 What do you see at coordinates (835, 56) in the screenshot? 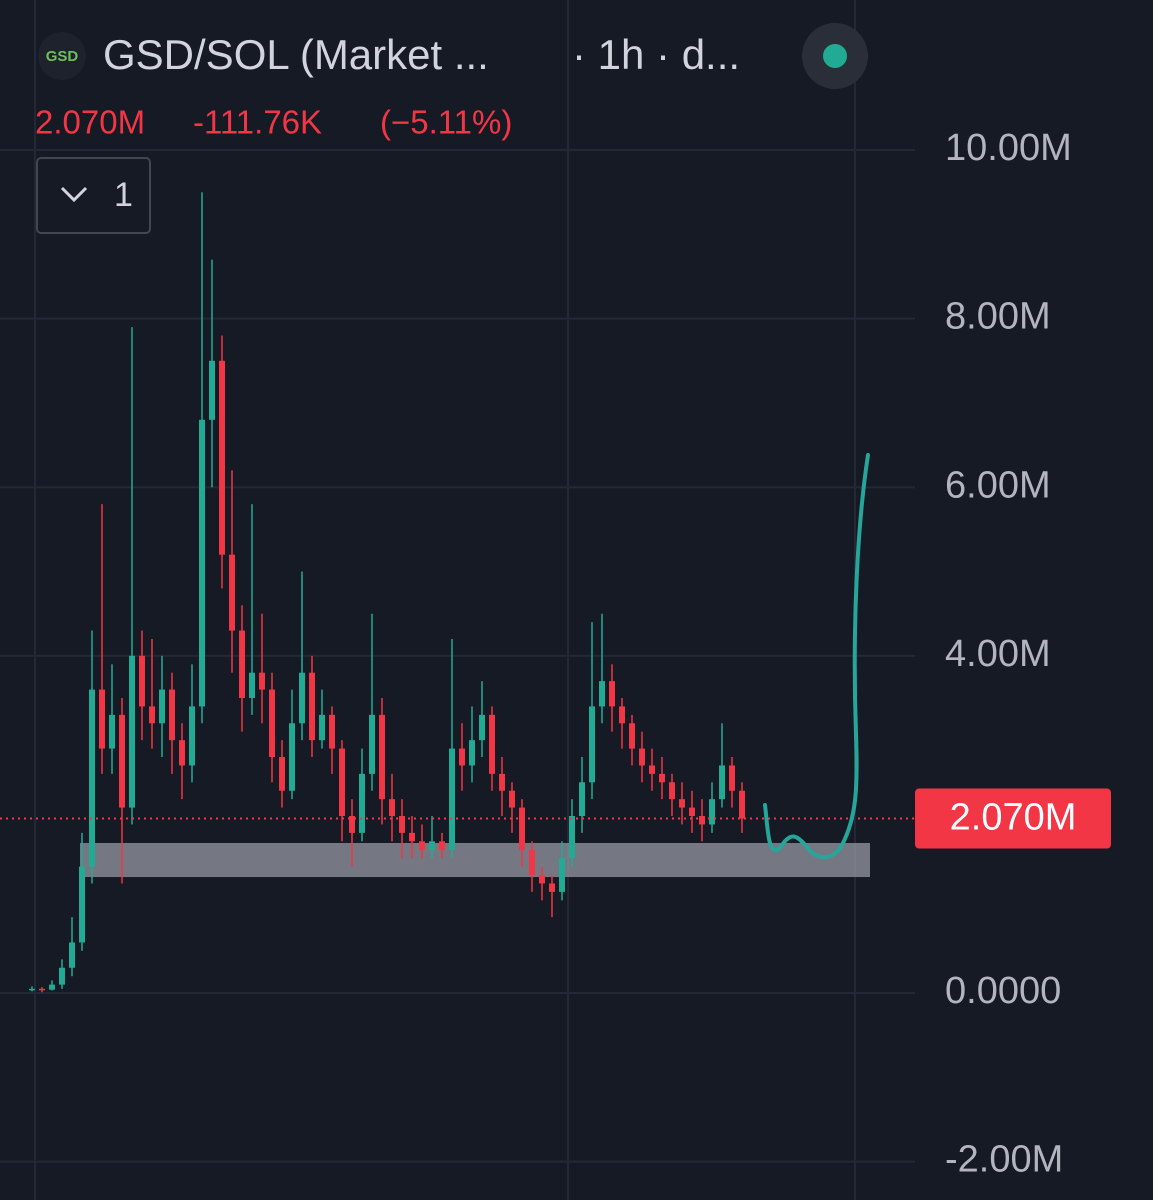
I see `status-dot` at bounding box center [835, 56].